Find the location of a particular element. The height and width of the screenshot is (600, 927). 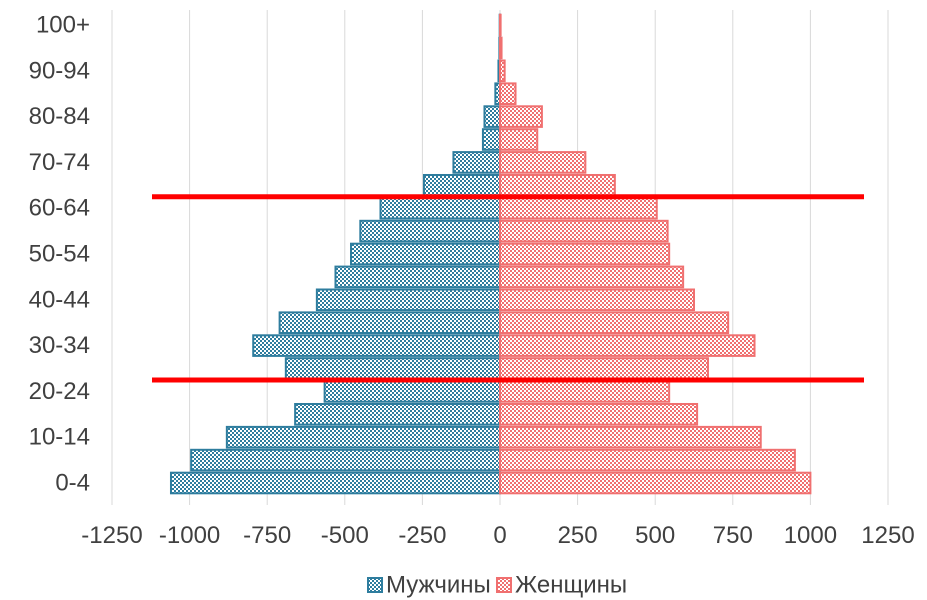

x-tick-label-500: 500 is located at coordinates (655, 535).